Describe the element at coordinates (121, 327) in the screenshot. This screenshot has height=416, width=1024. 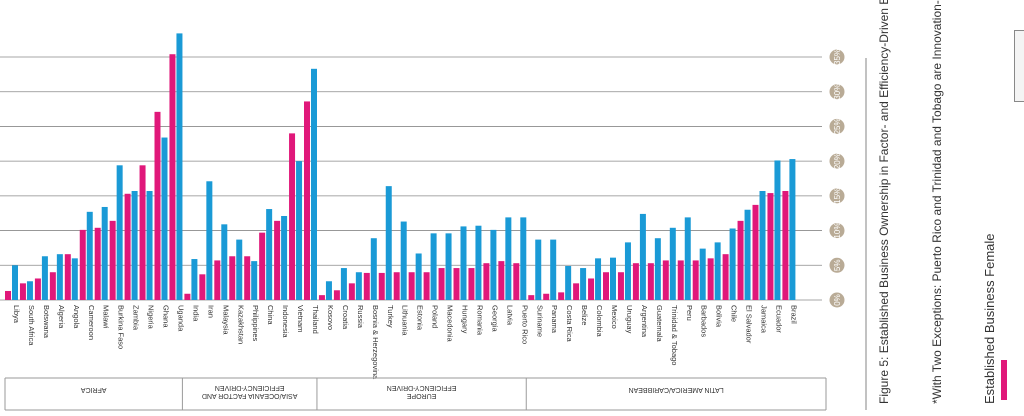
I see `x-tick-label: Burkina Faso` at that location.